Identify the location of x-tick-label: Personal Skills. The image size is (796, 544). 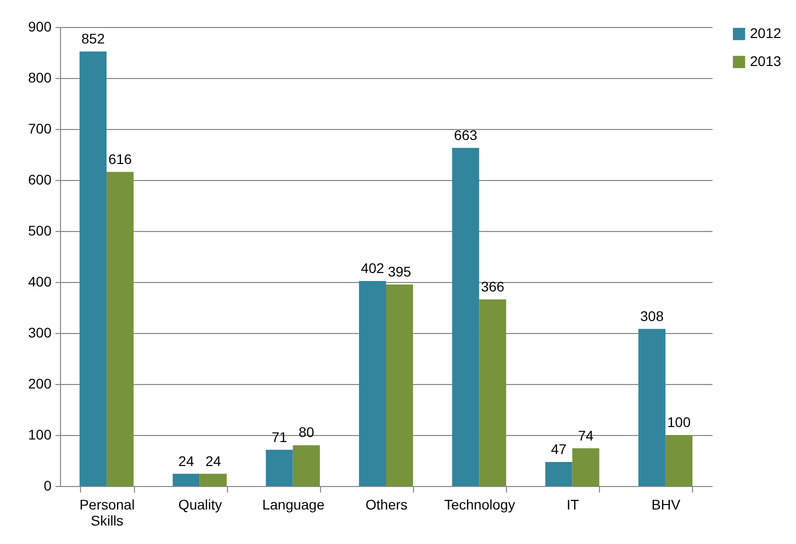
(107, 512).